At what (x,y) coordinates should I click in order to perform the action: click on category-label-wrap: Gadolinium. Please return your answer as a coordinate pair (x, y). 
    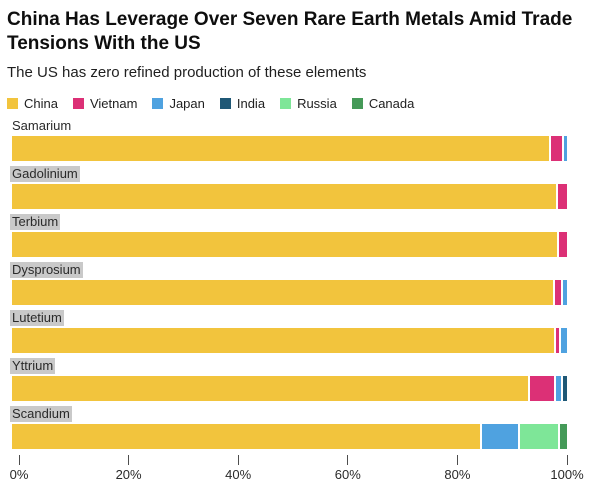
    Looking at the image, I should click on (288, 173).